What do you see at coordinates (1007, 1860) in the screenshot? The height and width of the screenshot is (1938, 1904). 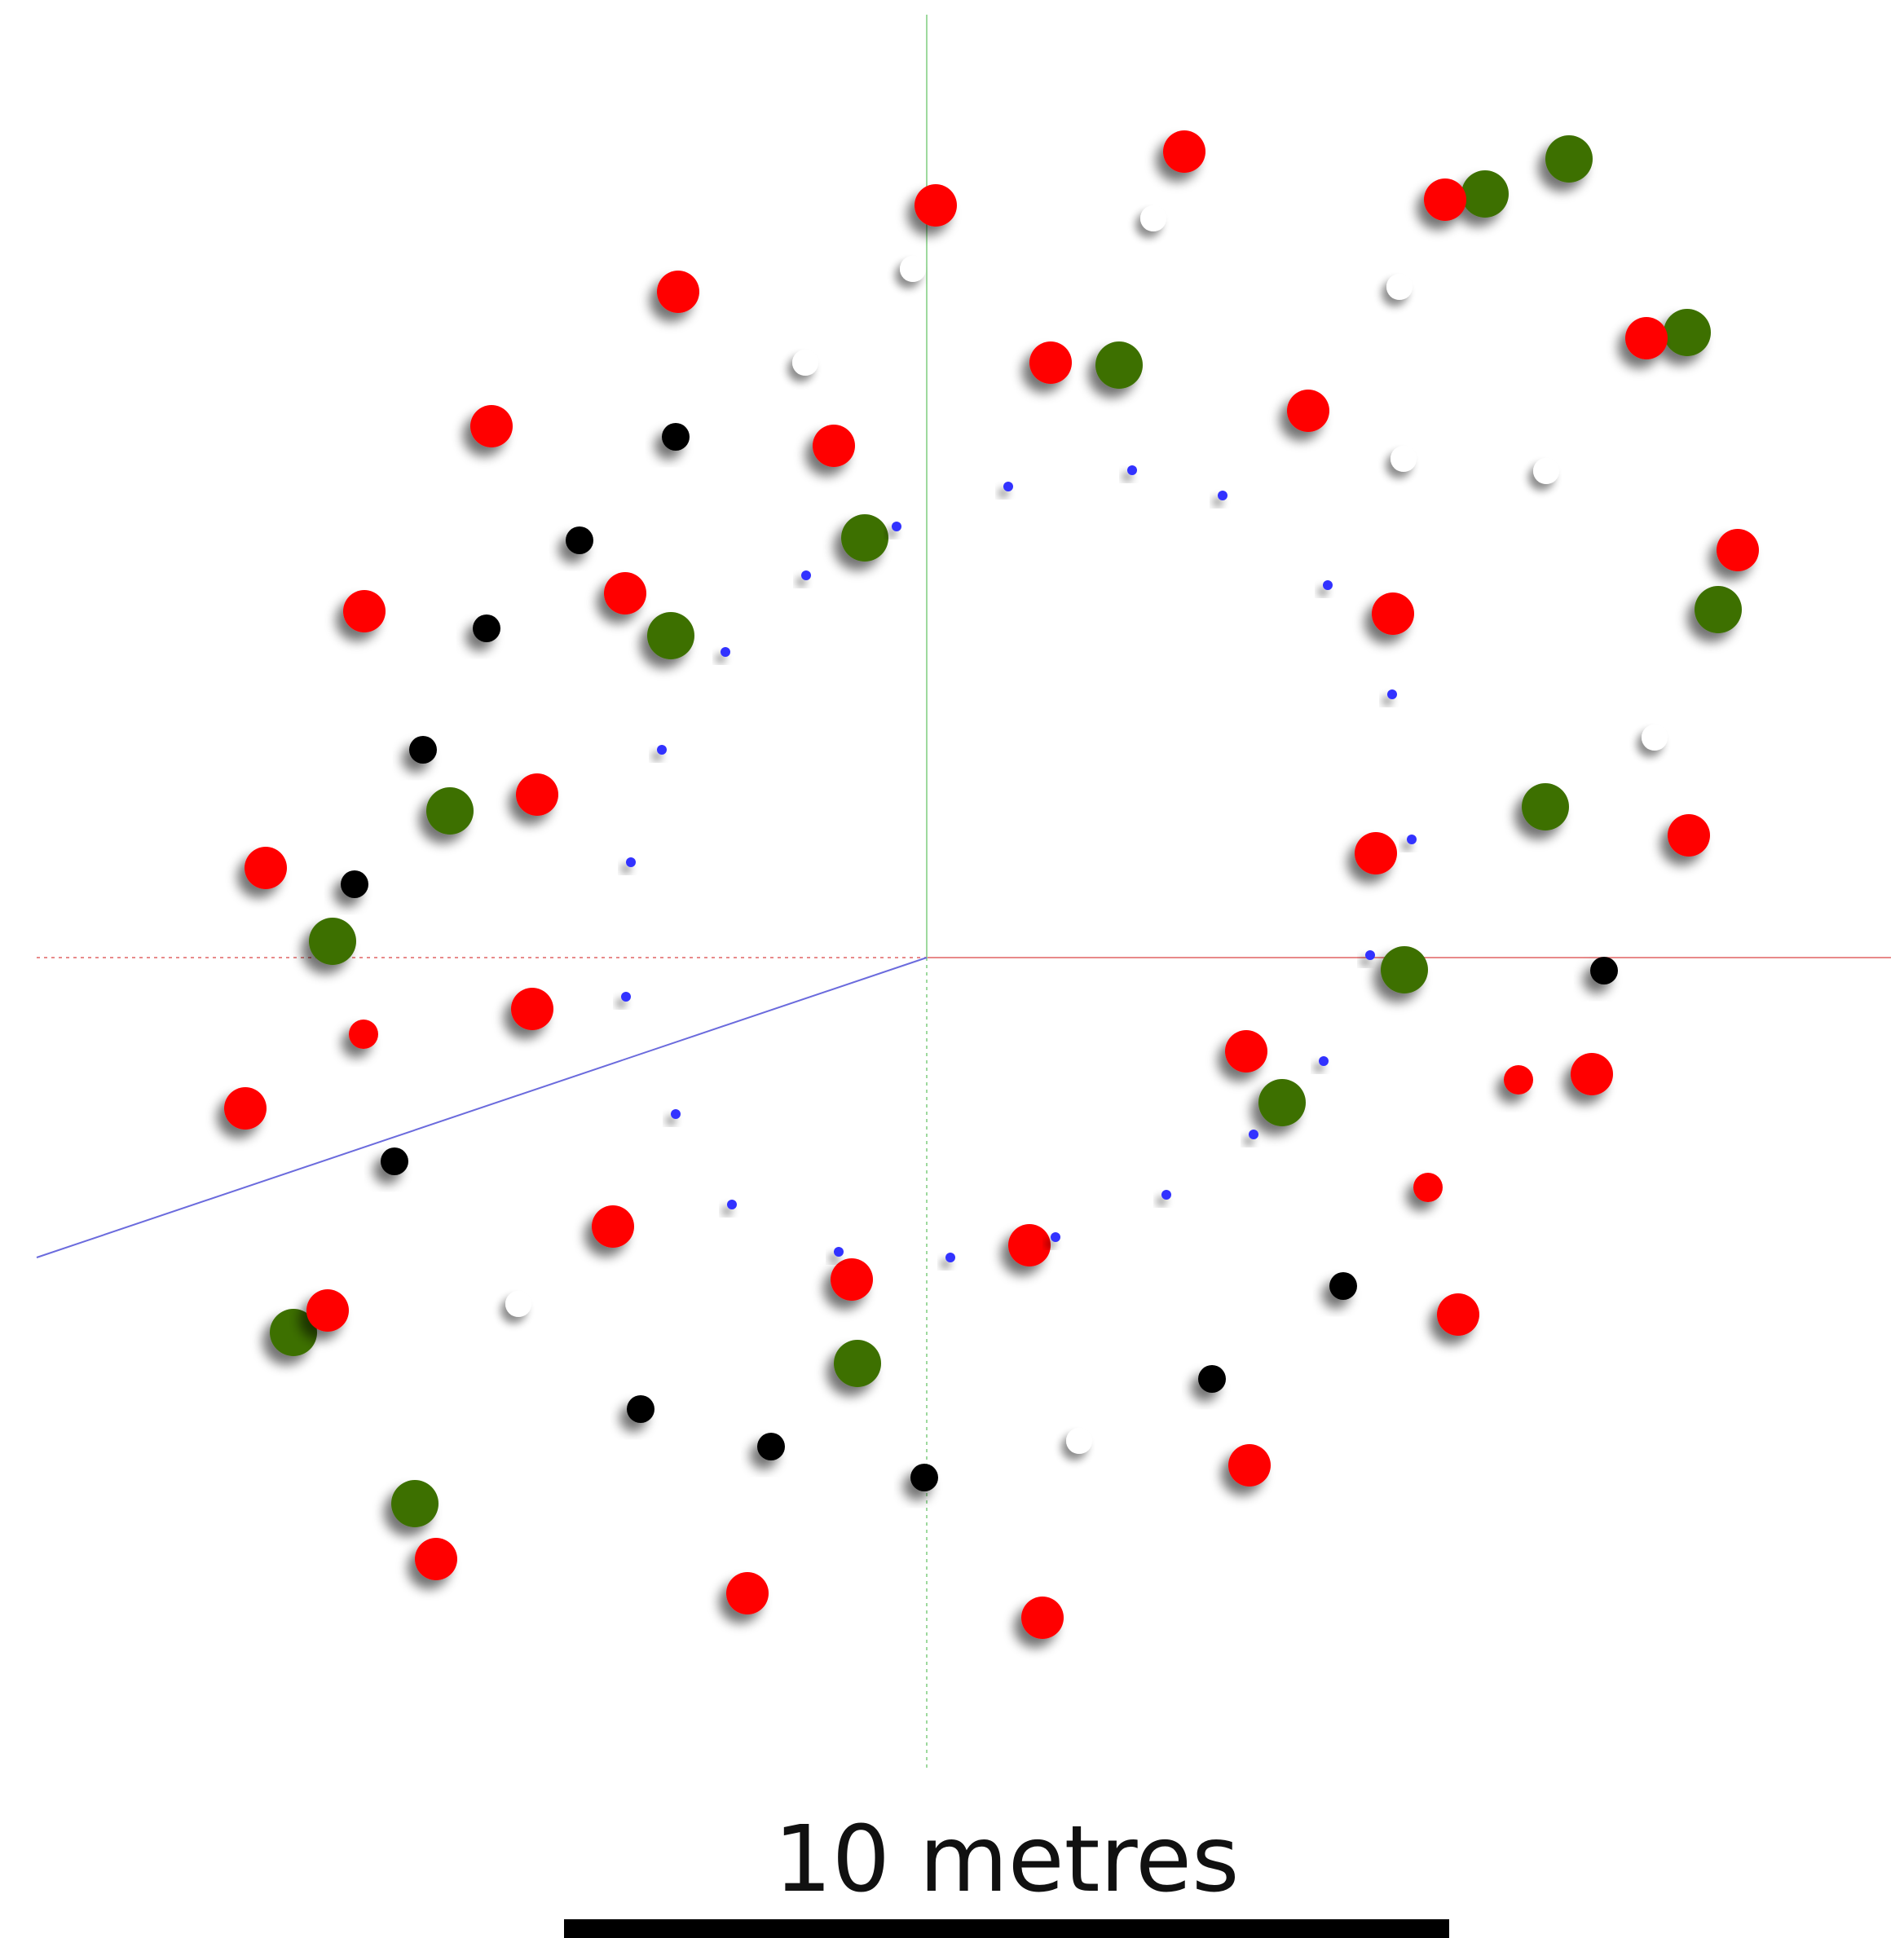 I see `scale-label: 10 metres` at bounding box center [1007, 1860].